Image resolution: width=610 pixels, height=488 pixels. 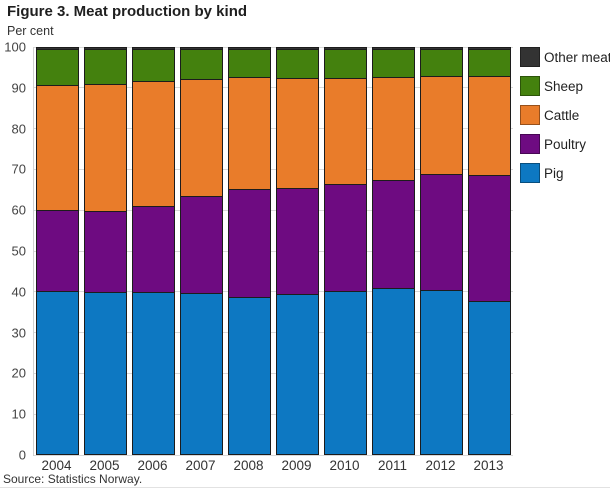 What do you see at coordinates (489, 239) in the screenshot?
I see `segment-poultry-2013` at bounding box center [489, 239].